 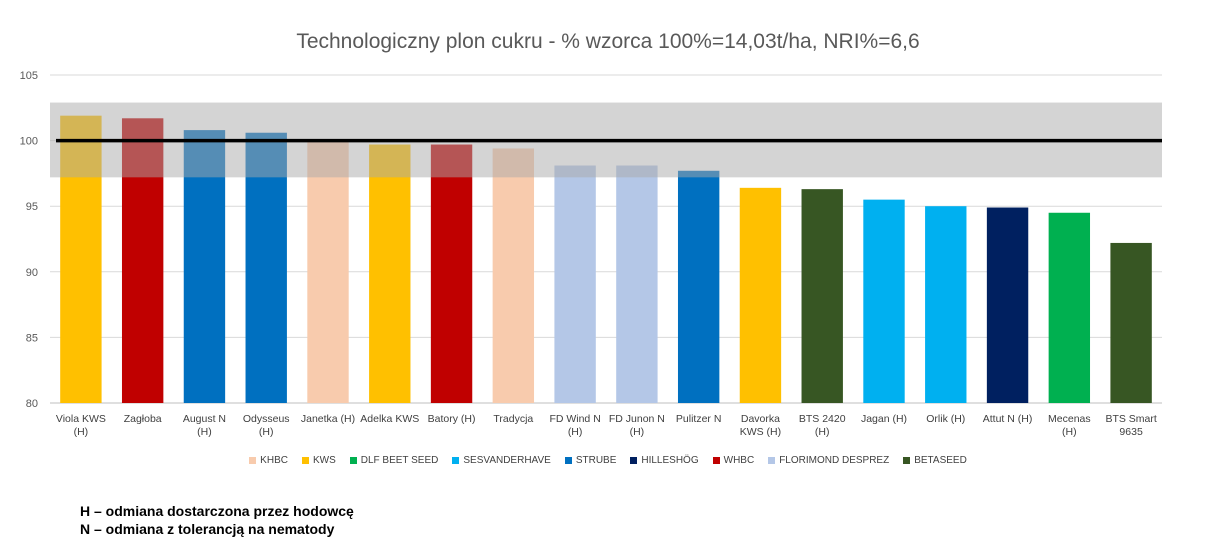 What do you see at coordinates (32, 338) in the screenshot?
I see `y-tick-label: 85` at bounding box center [32, 338].